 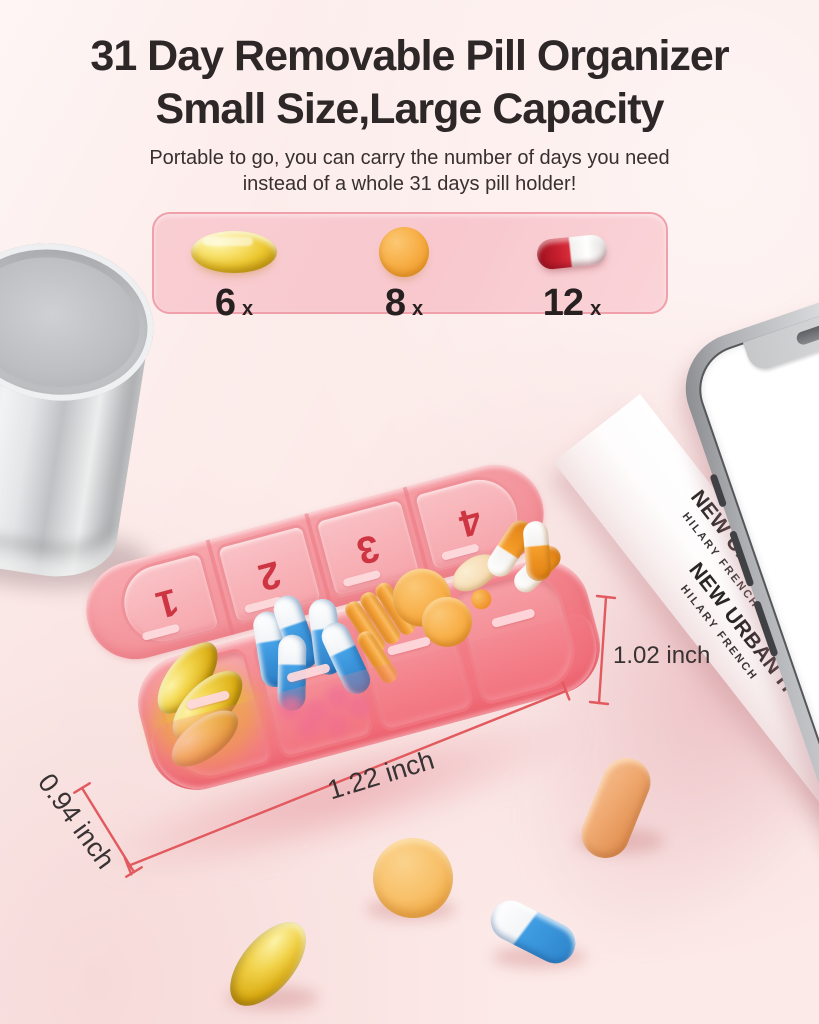 What do you see at coordinates (662, 655) in the screenshot?
I see `height-dimension-label: 1.02 inch` at bounding box center [662, 655].